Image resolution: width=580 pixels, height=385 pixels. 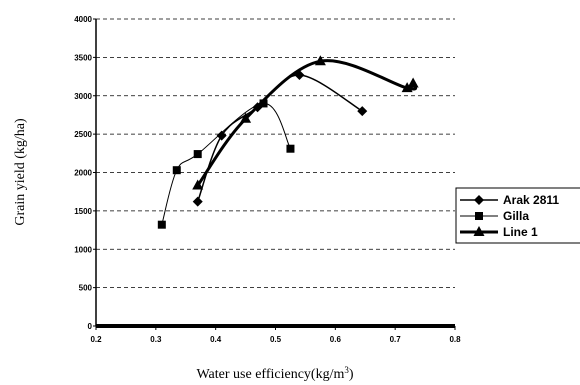 What do you see at coordinates (83, 134) in the screenshot?
I see `y-tick-label: 2500` at bounding box center [83, 134].